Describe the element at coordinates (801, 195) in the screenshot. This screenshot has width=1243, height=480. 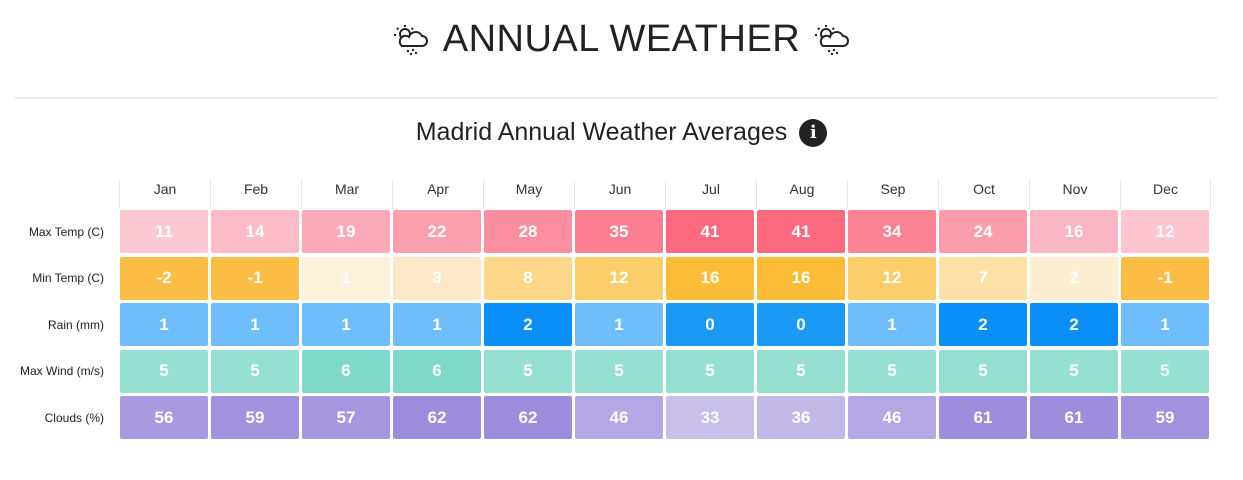
I see `month-header-cell: Aug` at that location.